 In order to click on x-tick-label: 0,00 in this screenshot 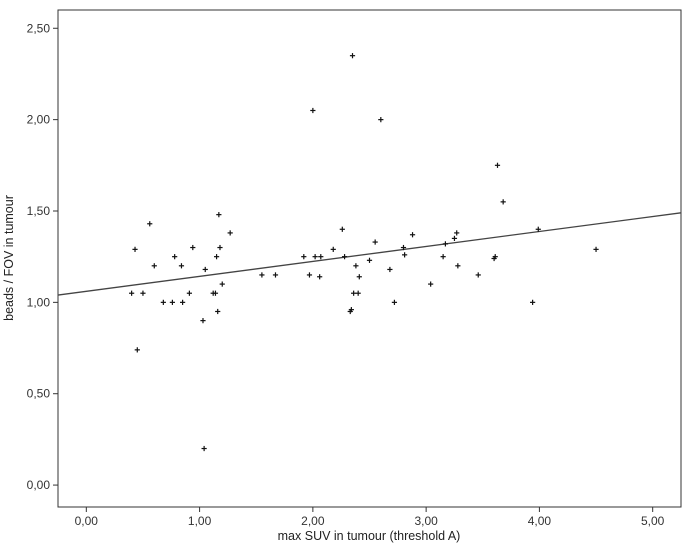, I will do `click(87, 521)`.